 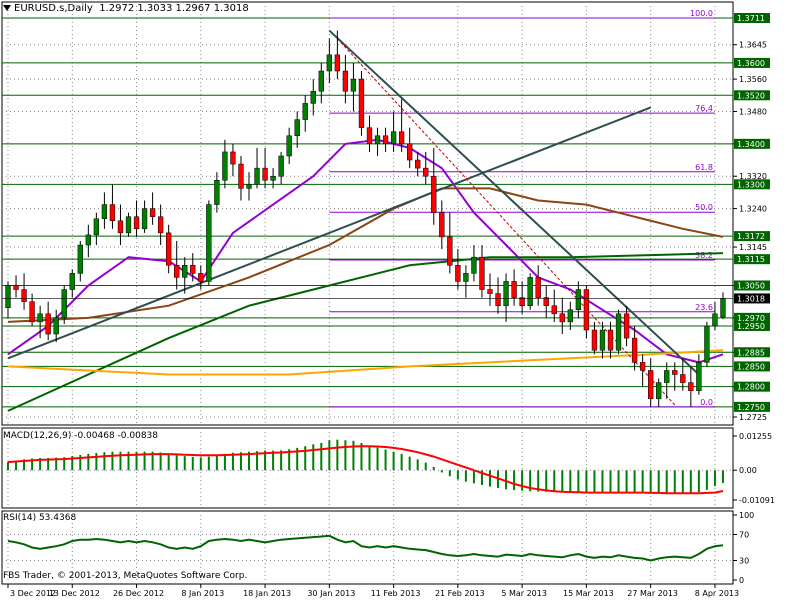 I want to click on time-tick-label-3: 8 Jan 2013, so click(x=202, y=593).